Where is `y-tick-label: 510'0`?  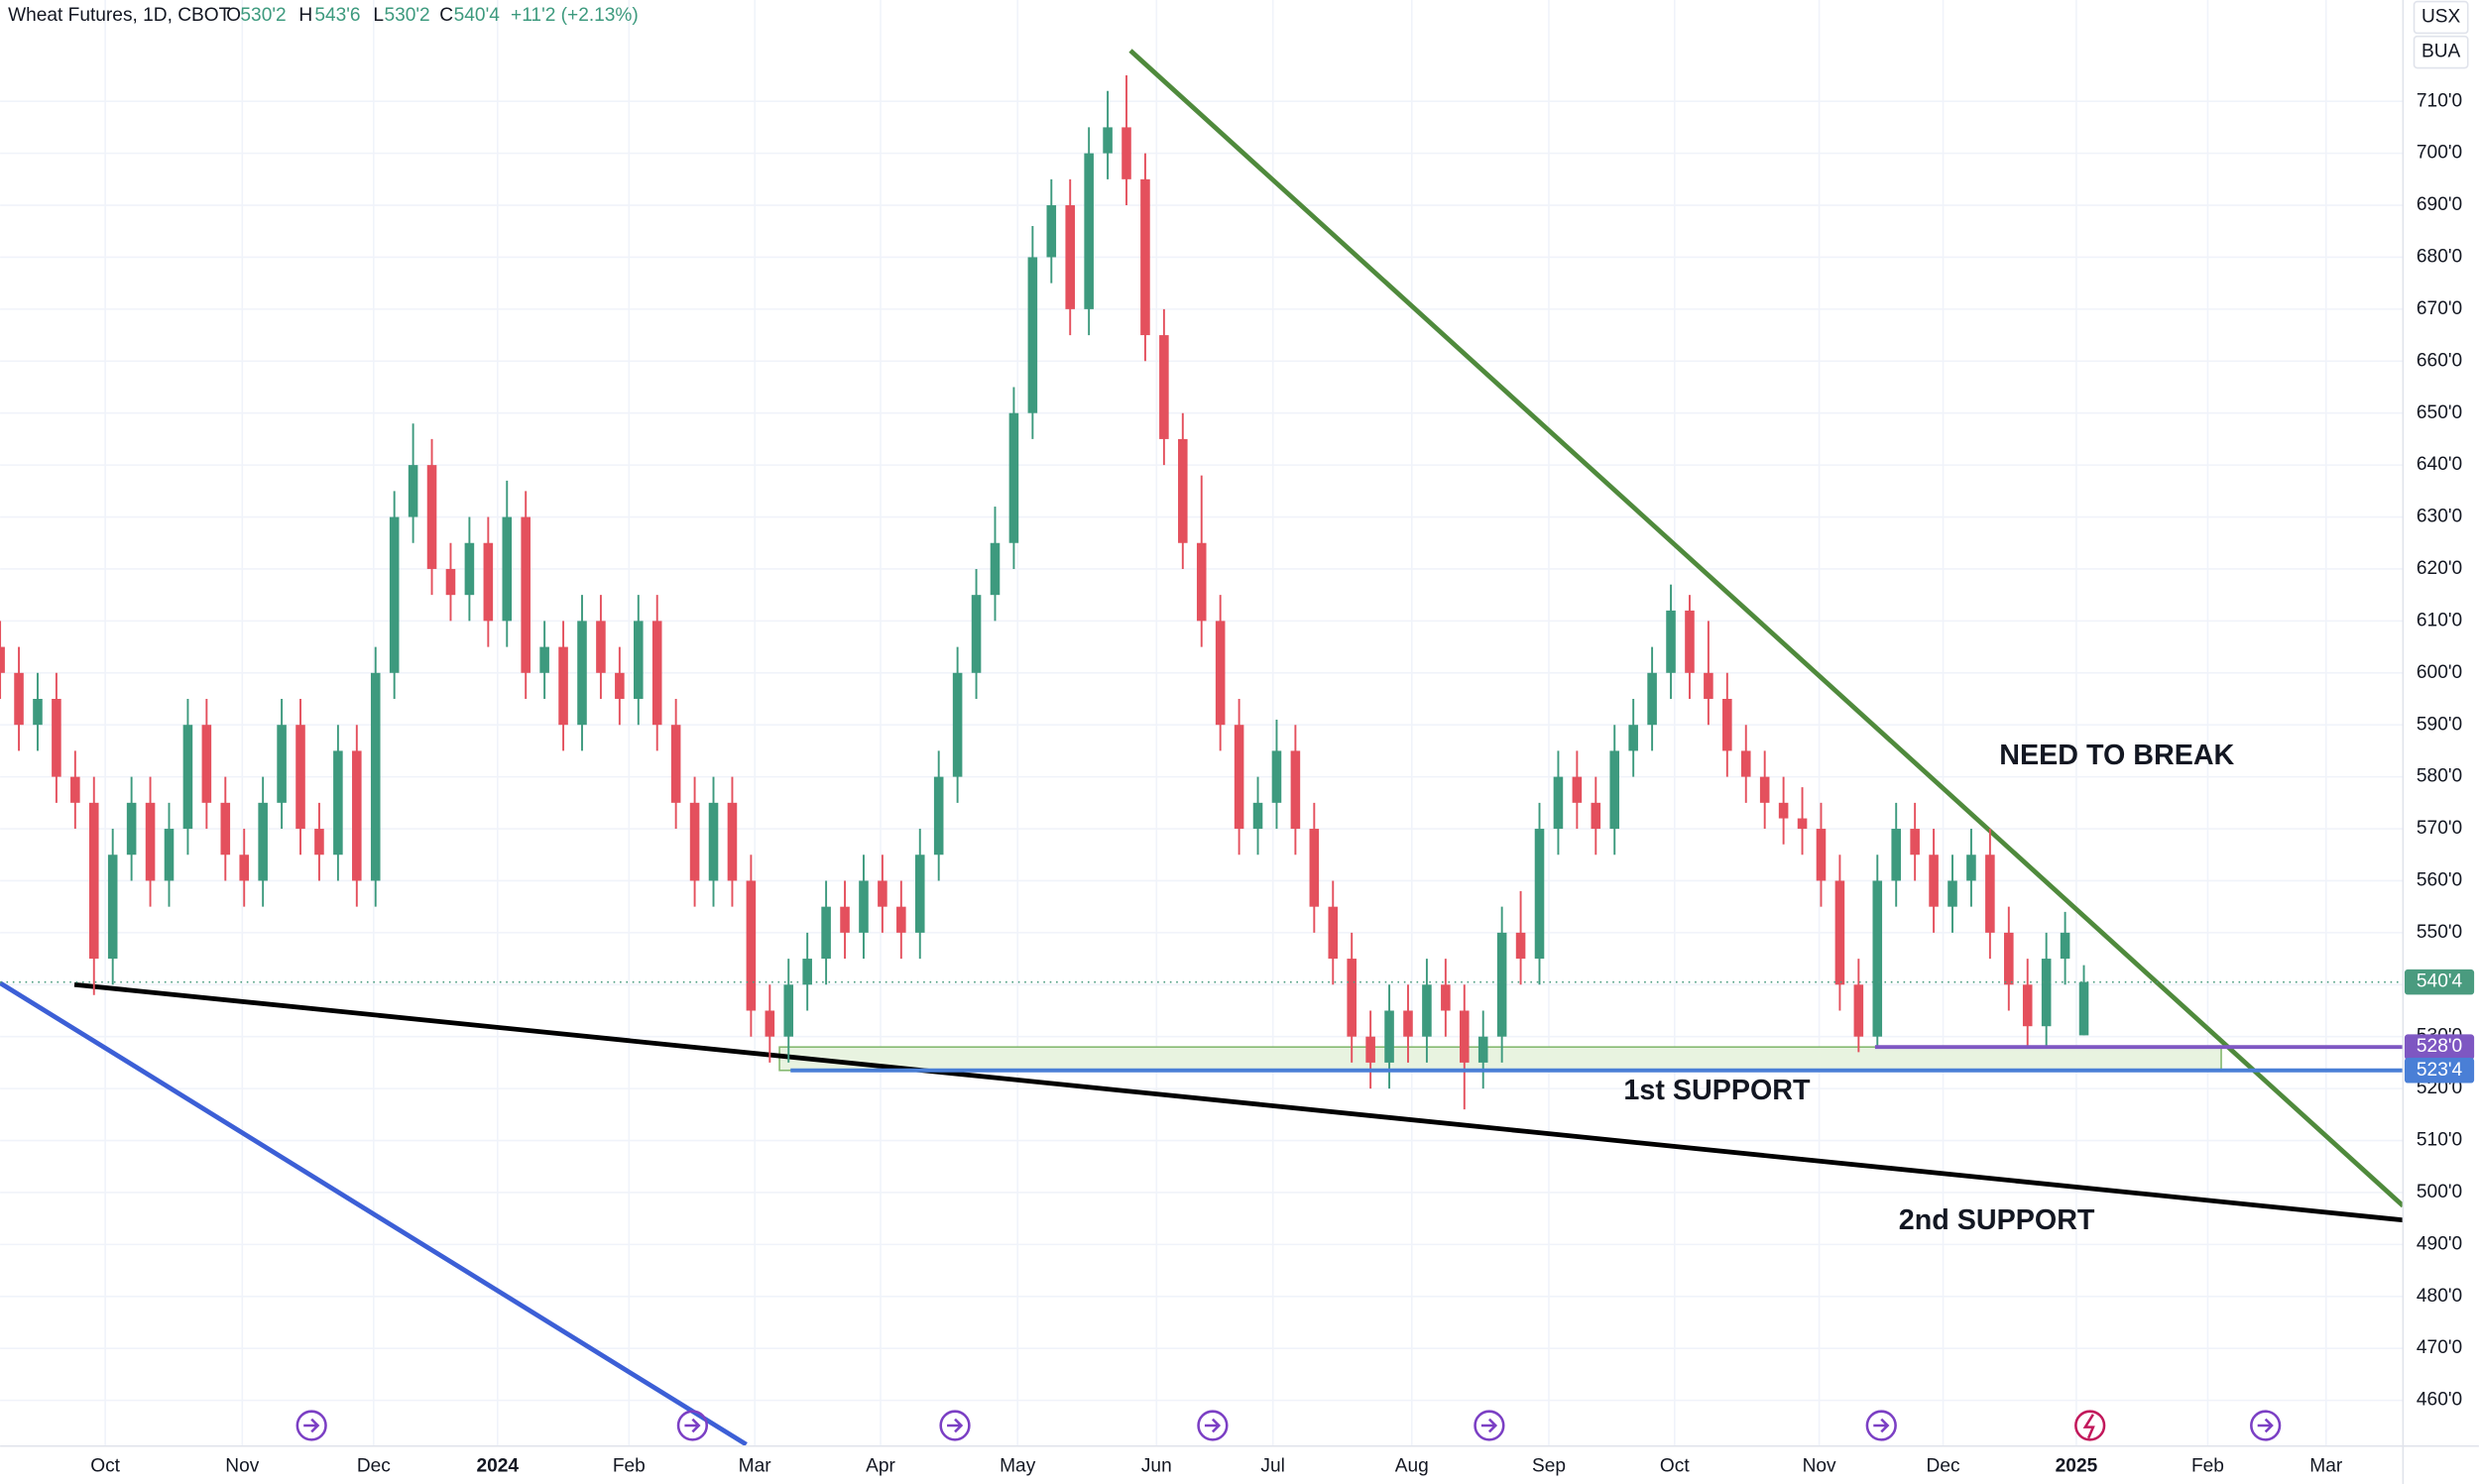 y-tick-label: 510'0 is located at coordinates (2439, 1140).